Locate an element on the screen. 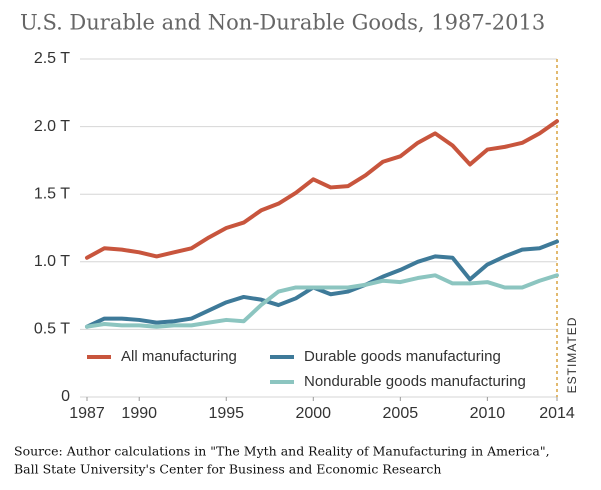 Image resolution: width=601 pixels, height=490 pixels. y-tick-label: 0 is located at coordinates (65, 396).